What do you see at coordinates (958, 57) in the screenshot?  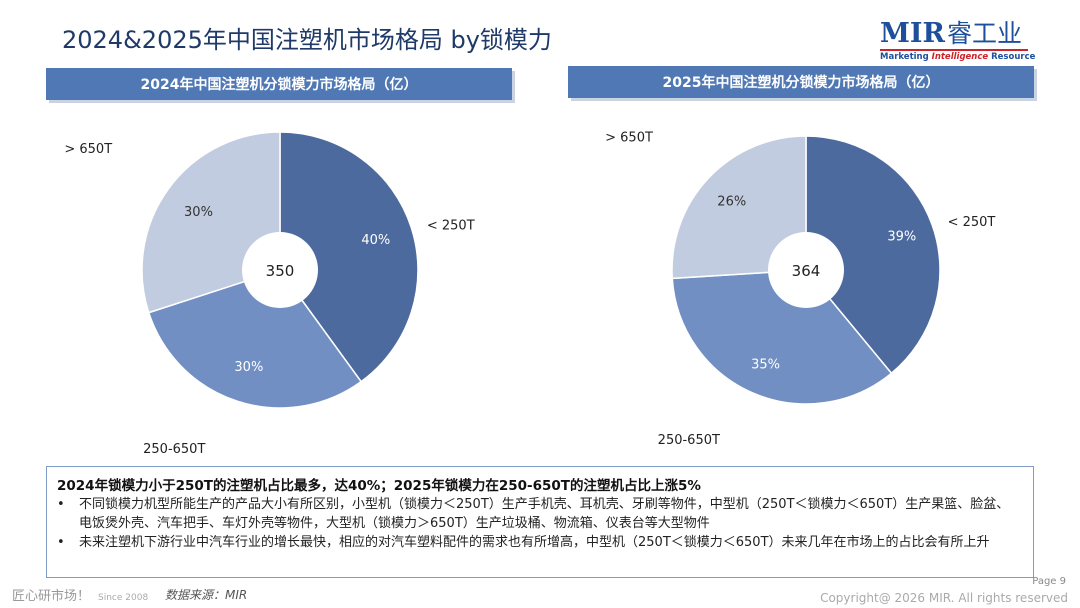 I see `logo-tagline: Marketing Intelligence Resource` at bounding box center [958, 57].